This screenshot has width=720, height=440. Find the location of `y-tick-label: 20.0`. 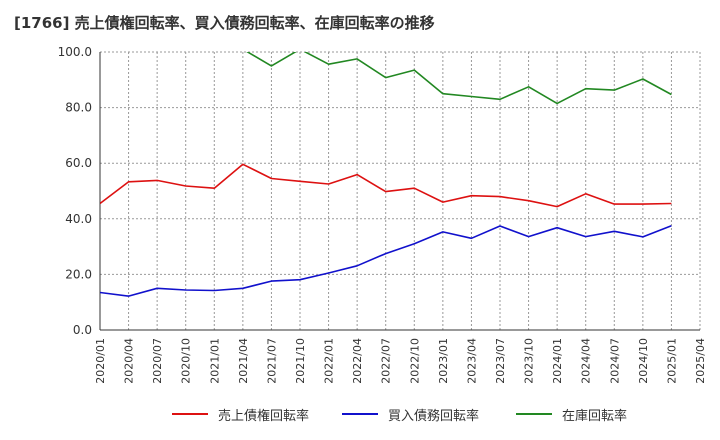

y-tick-label: 20.0 is located at coordinates (78, 274).